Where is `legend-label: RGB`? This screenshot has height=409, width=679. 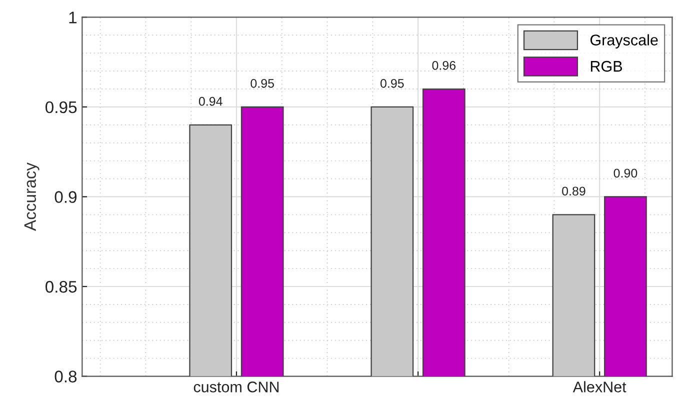
legend-label: RGB is located at coordinates (606, 66).